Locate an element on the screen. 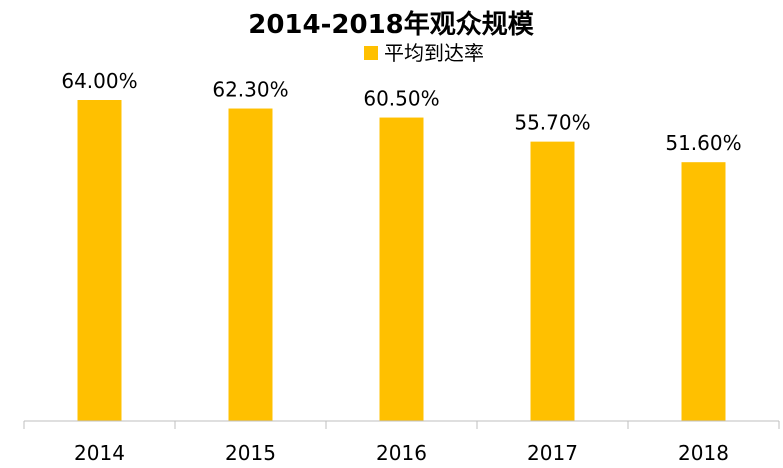 This screenshot has width=783, height=468. data-label-2014: 64.00% is located at coordinates (99, 81).